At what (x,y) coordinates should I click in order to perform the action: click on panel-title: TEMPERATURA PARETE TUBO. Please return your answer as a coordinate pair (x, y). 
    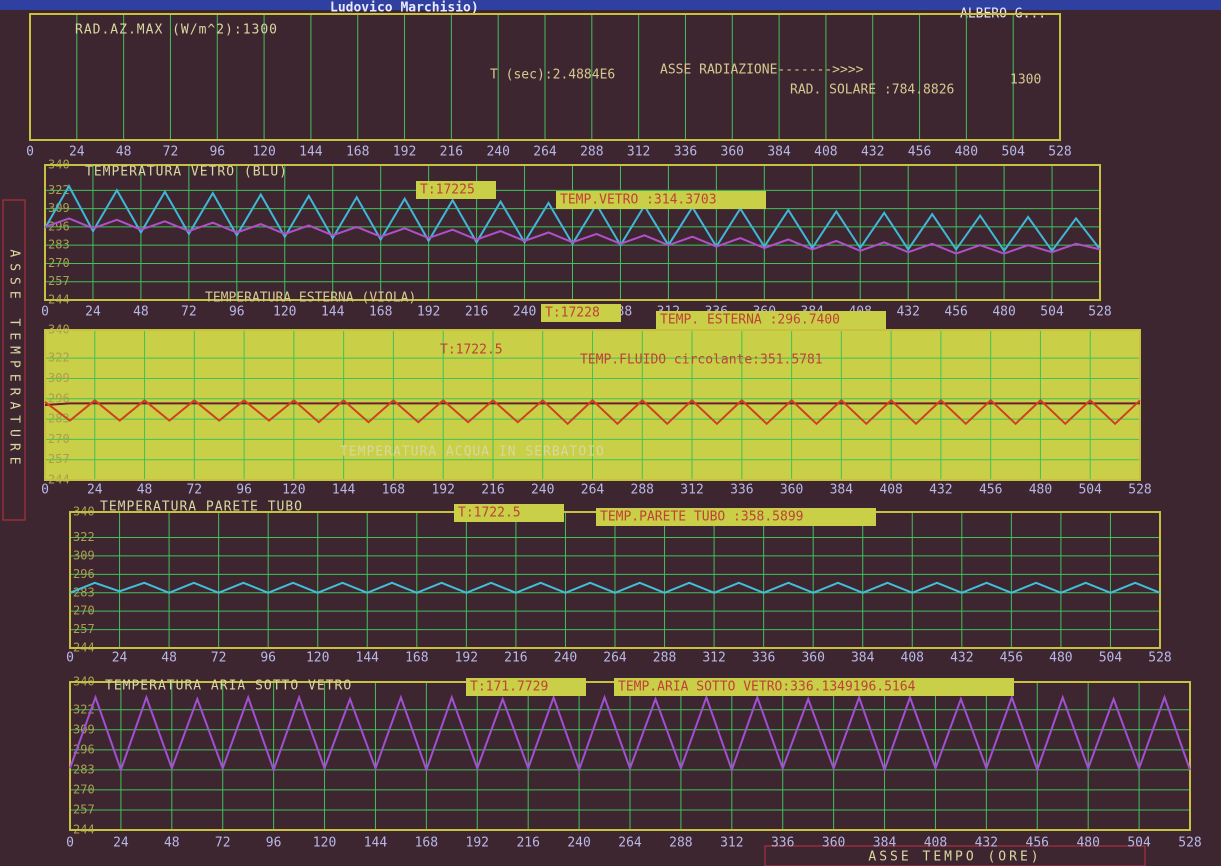
    Looking at the image, I should click on (201, 507).